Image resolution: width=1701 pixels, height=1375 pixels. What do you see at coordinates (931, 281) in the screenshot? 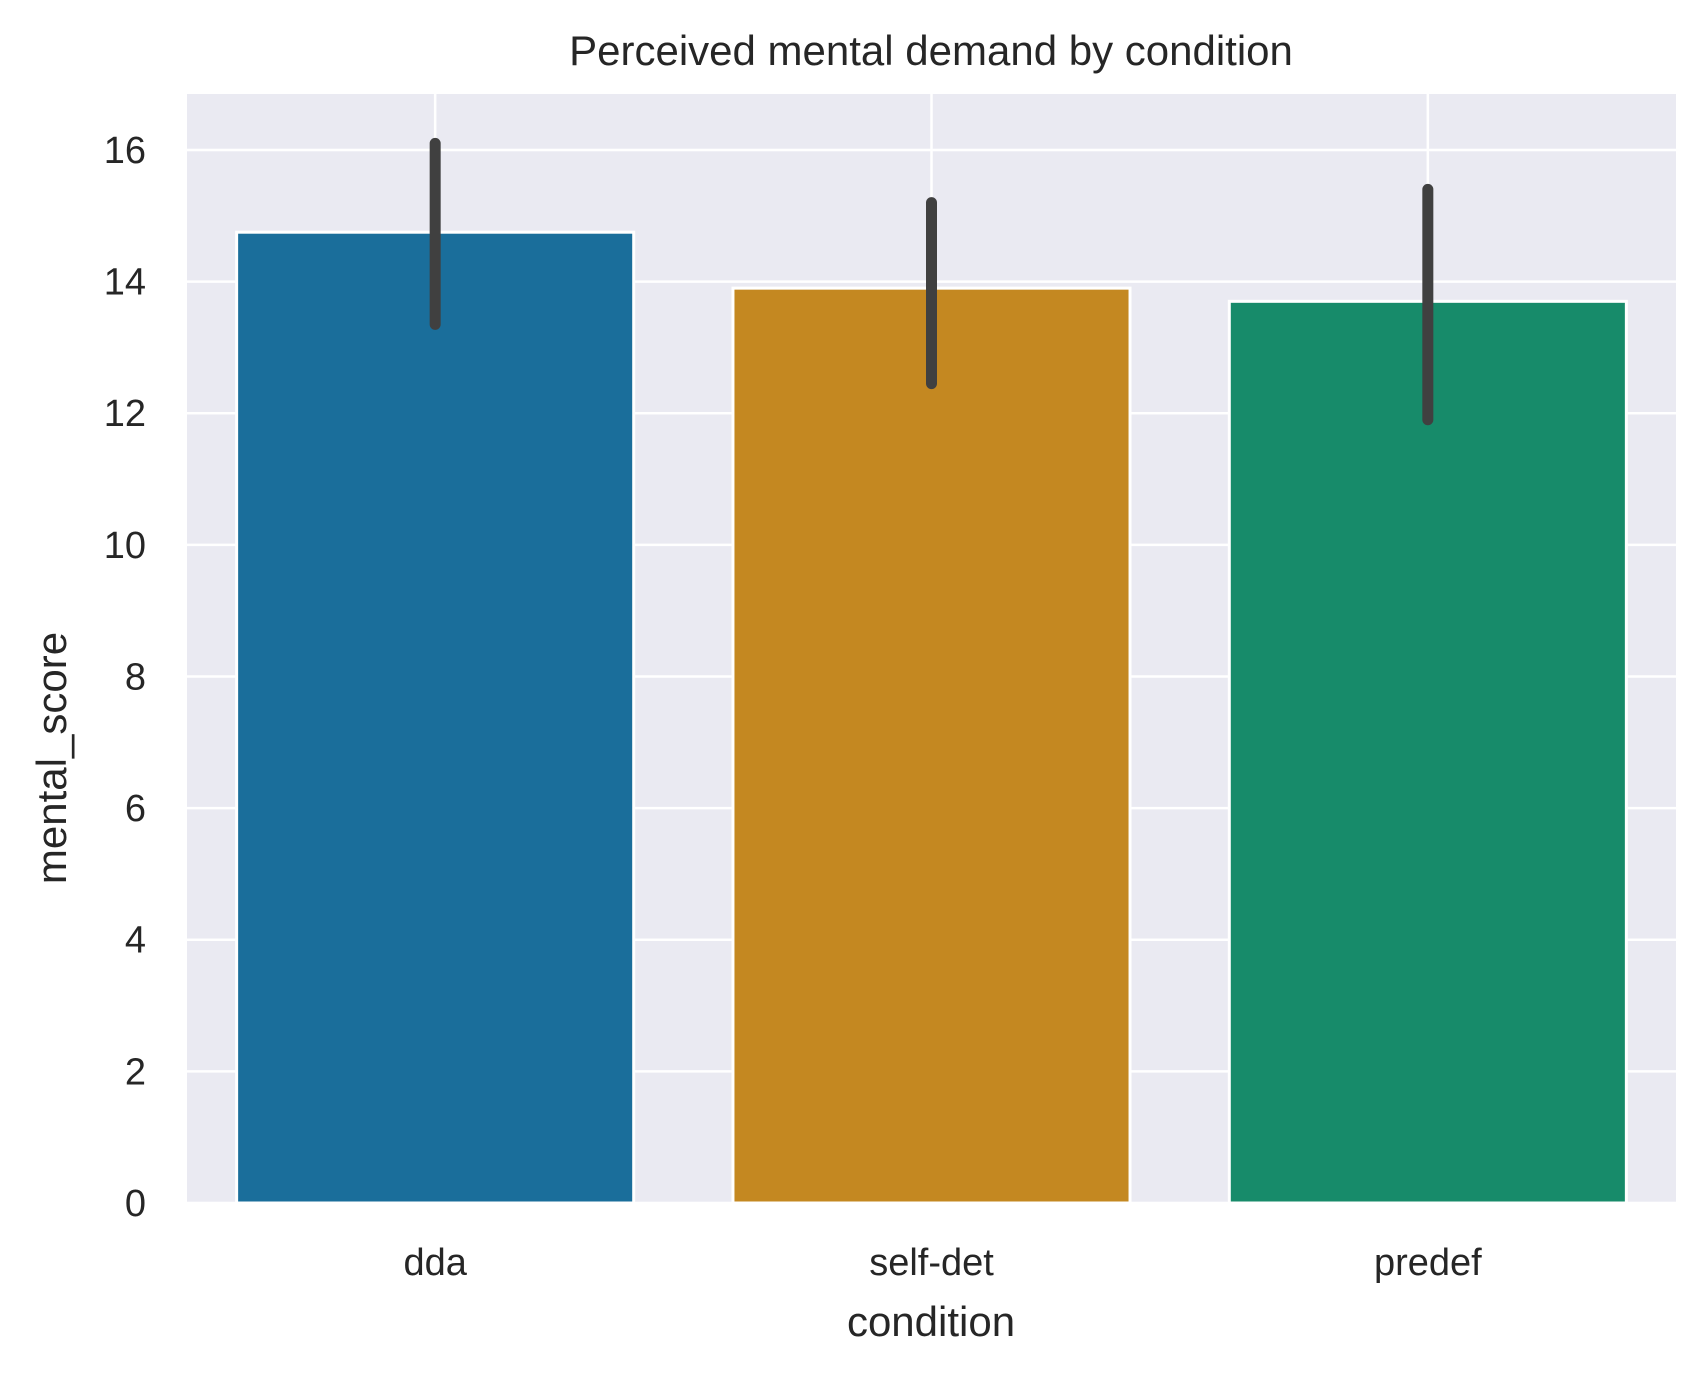
I see `error-bars` at bounding box center [931, 281].